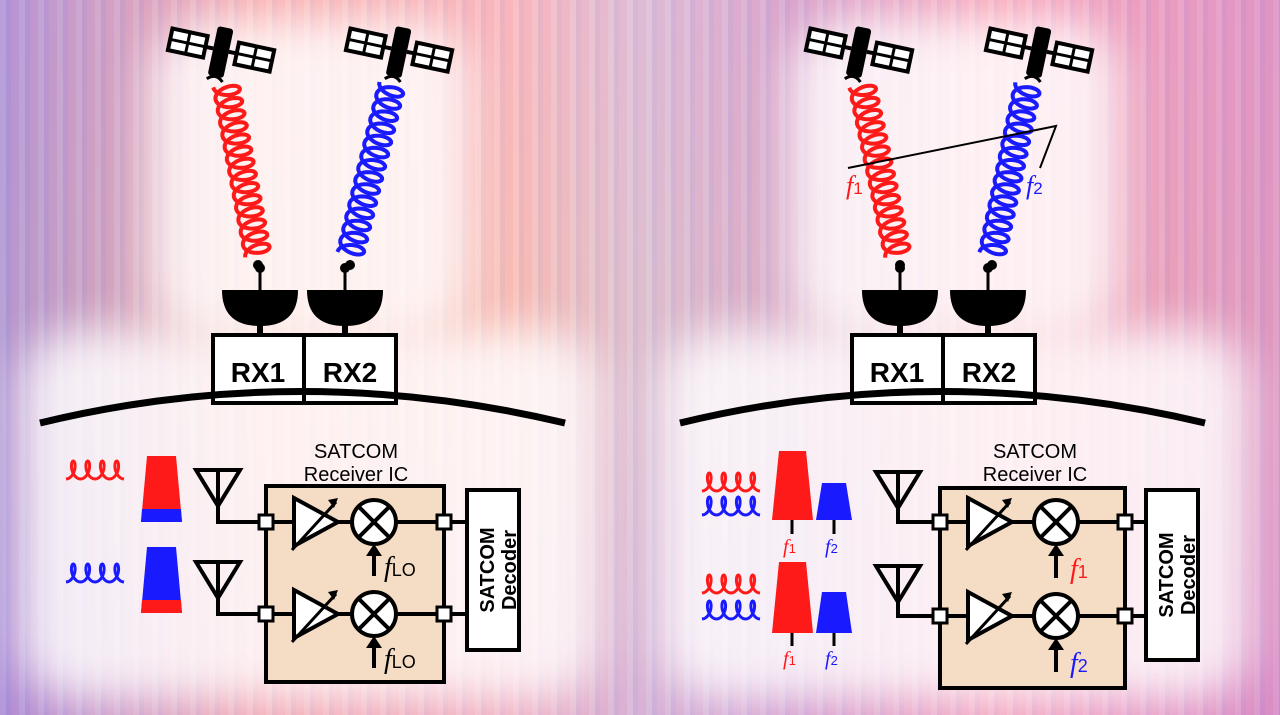 This screenshot has height=715, width=1280. Describe the element at coordinates (854, 185) in the screenshot. I see `f1-label: f1` at that location.